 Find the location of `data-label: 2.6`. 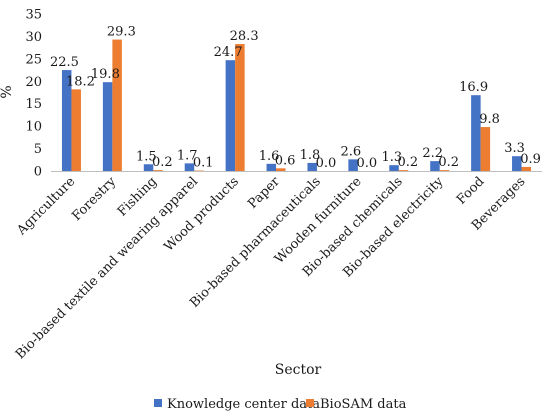

data-label: 2.6 is located at coordinates (351, 151).